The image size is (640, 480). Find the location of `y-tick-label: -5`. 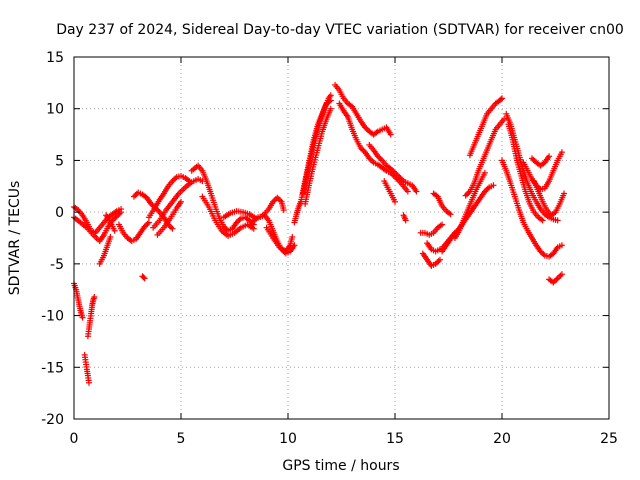

y-tick-label: -5 is located at coordinates (57, 265).